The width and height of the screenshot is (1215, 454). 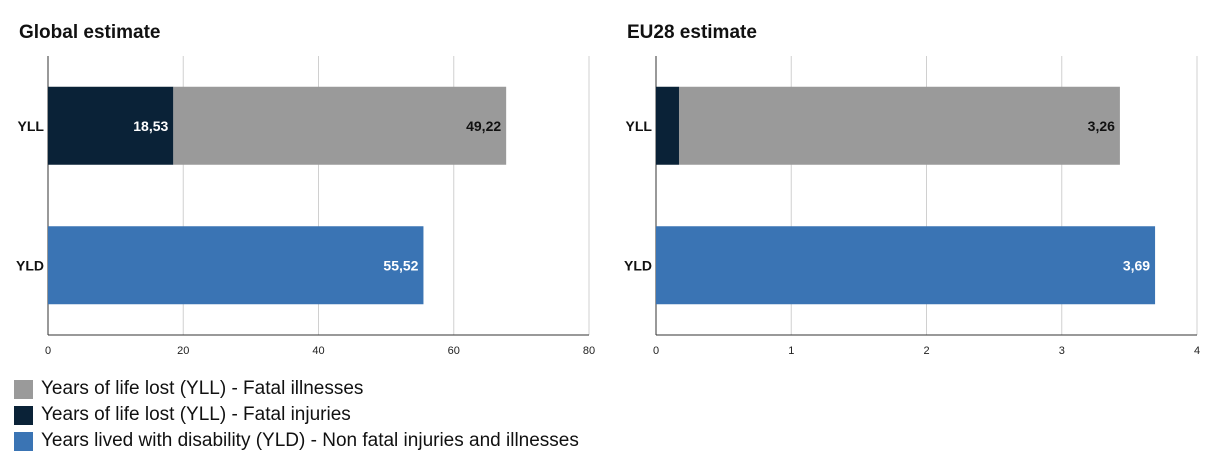 I want to click on x-tick-label: 20, so click(x=183, y=351).